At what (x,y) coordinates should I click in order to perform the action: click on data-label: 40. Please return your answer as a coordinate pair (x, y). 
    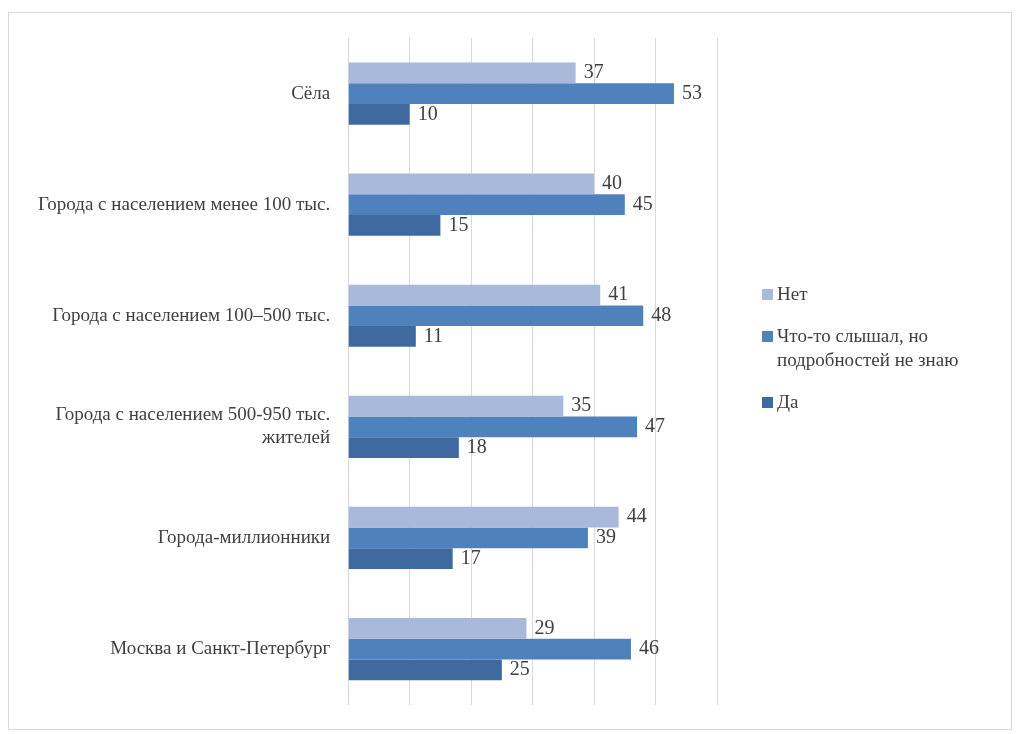
    Looking at the image, I should click on (612, 182).